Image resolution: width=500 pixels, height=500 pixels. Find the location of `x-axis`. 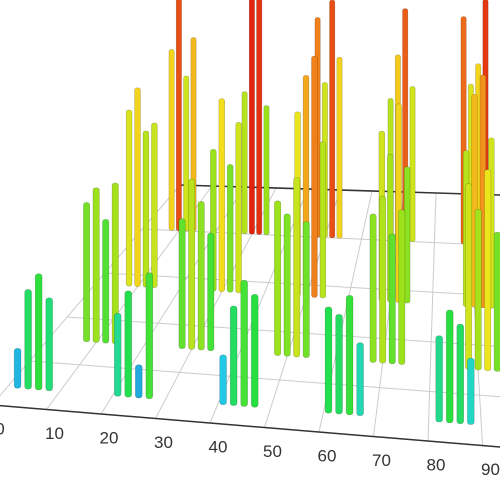

x-axis is located at coordinates (250, 426).